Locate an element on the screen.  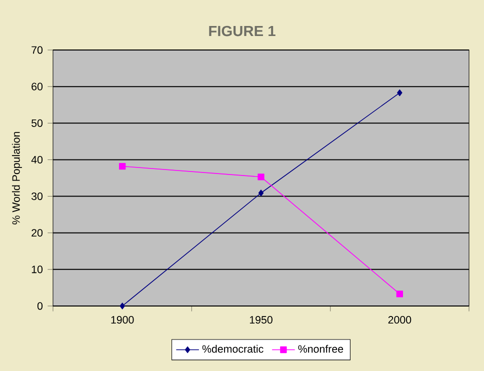
chart-title: FIGURE 1 is located at coordinates (242, 31).